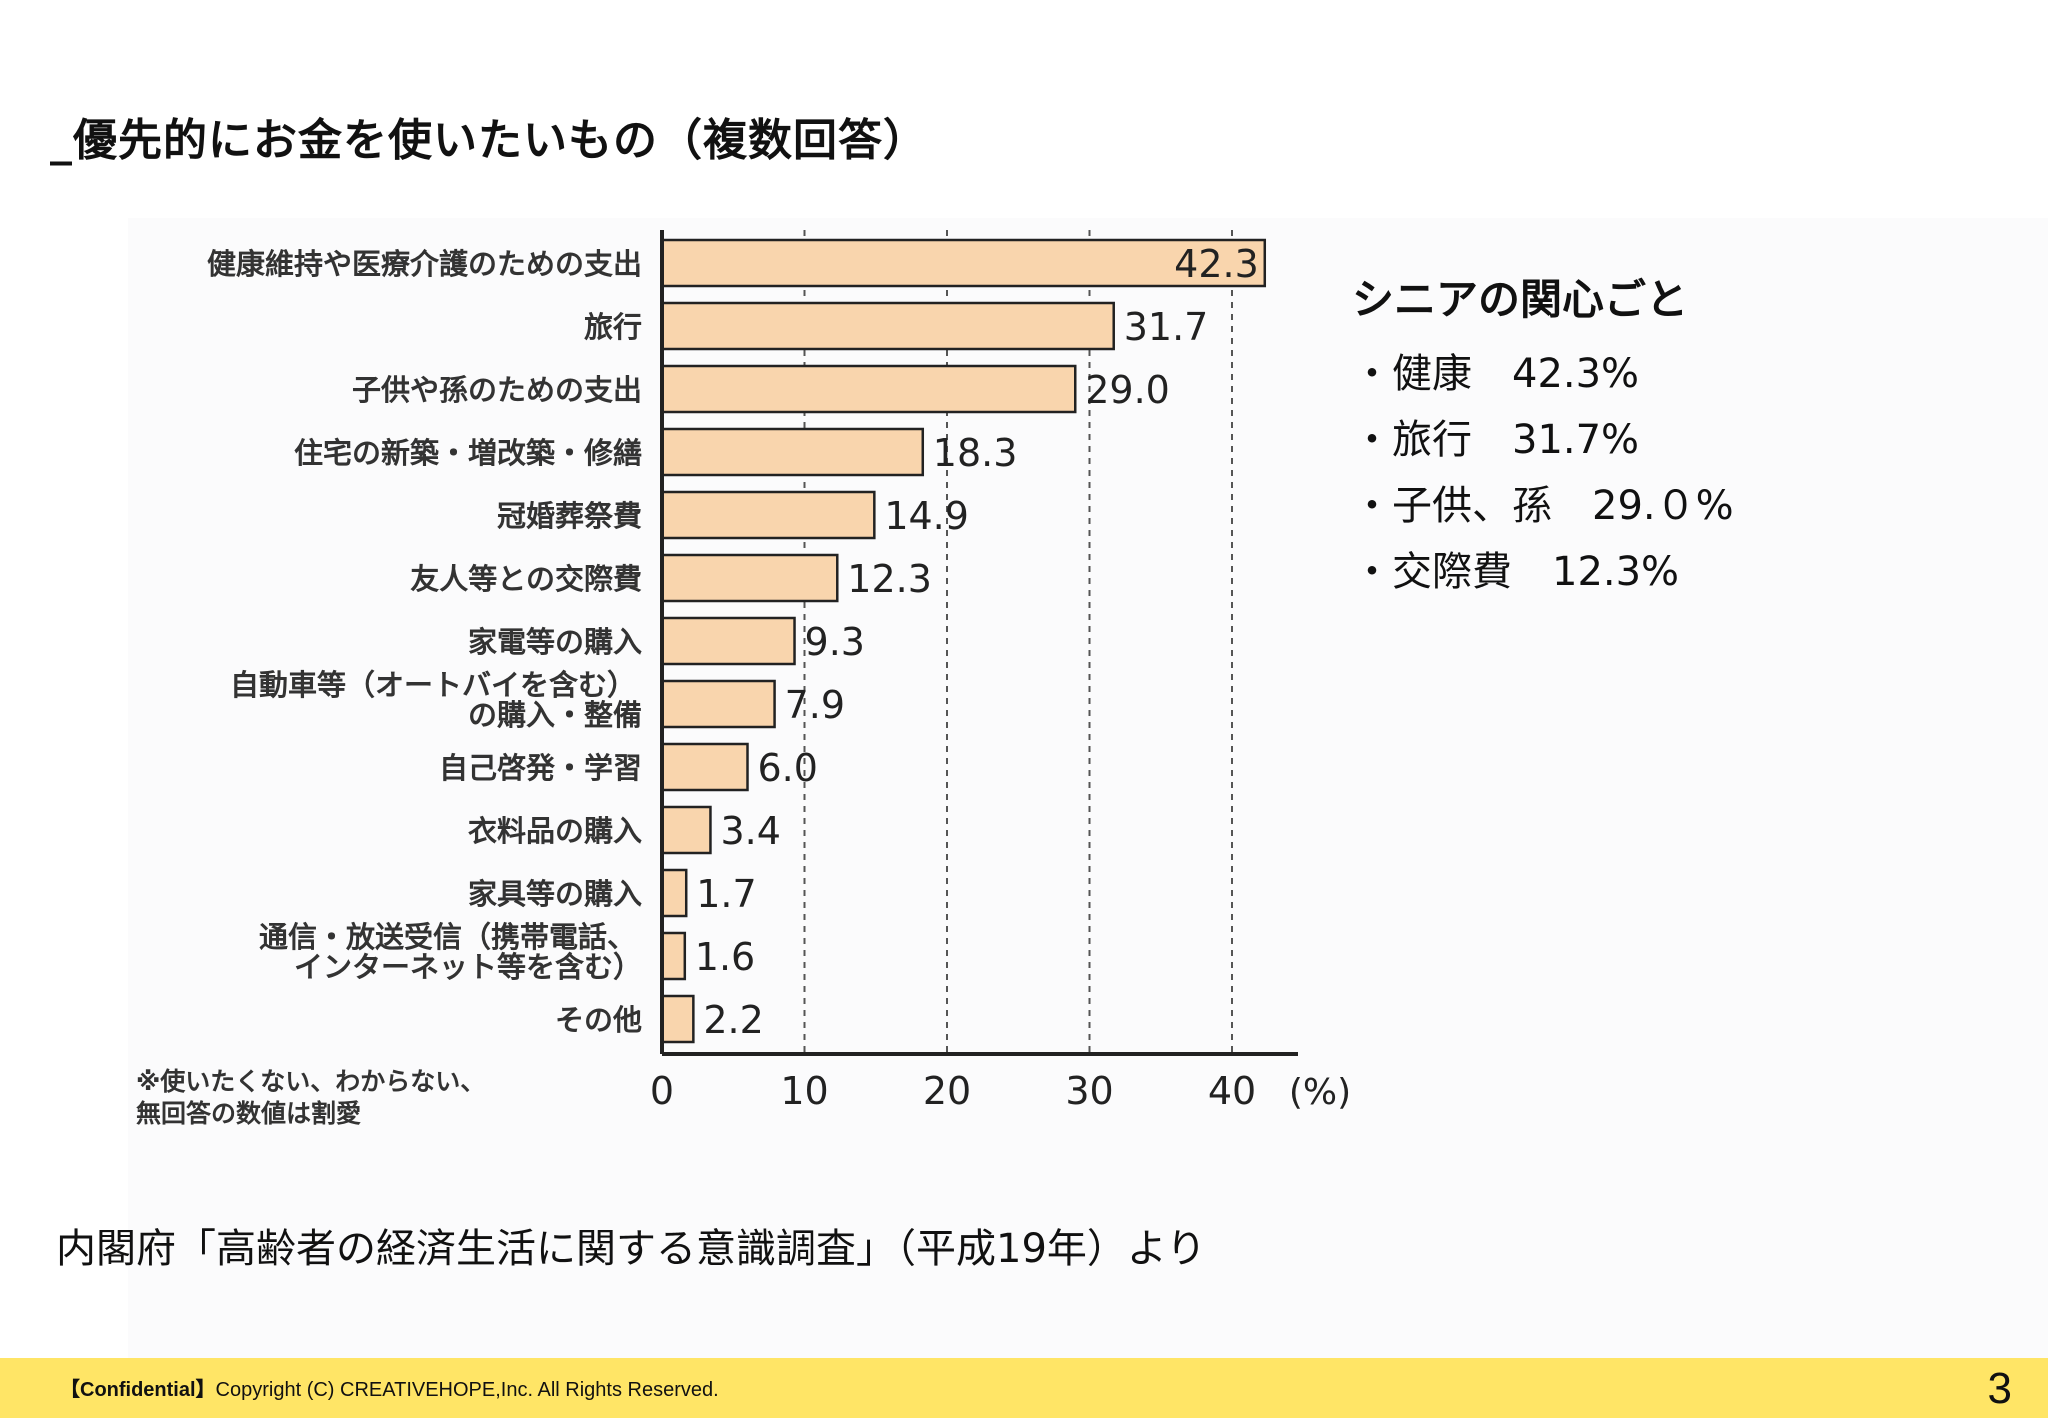 This screenshot has height=1418, width=2048. What do you see at coordinates (540, 768) in the screenshot?
I see `category-label: 自己啓発・学習` at bounding box center [540, 768].